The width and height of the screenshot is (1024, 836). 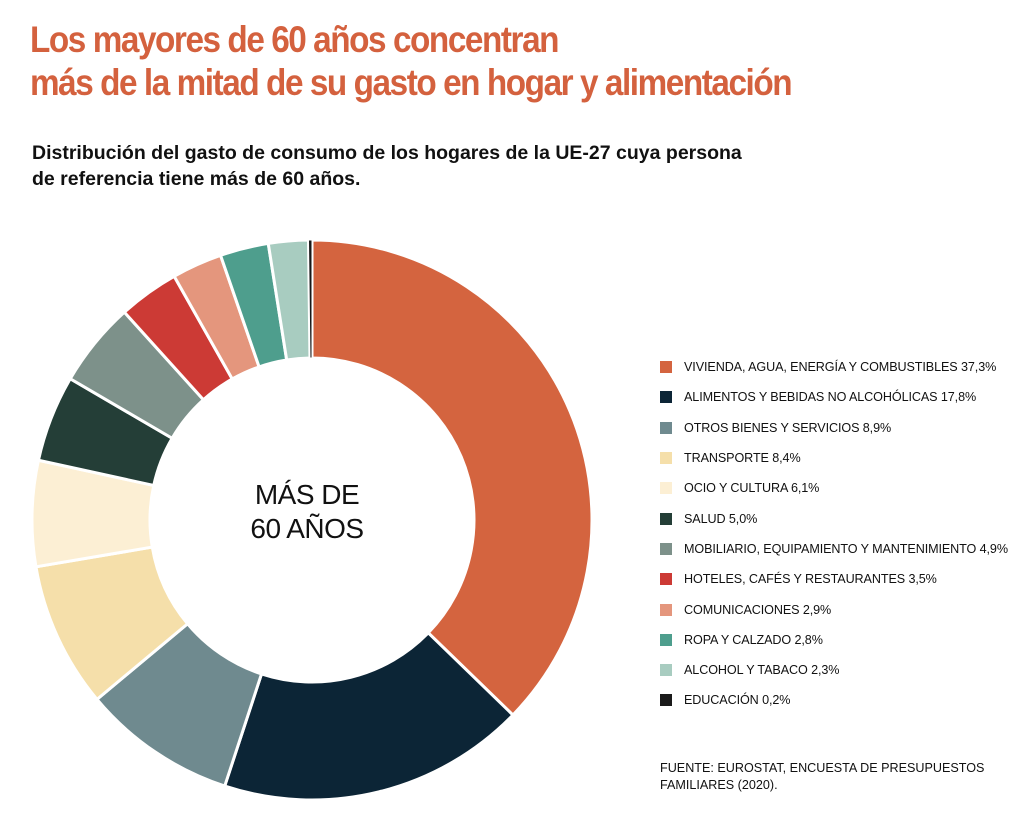 What do you see at coordinates (307, 494) in the screenshot?
I see `center-label-line-1: MÁS DE` at bounding box center [307, 494].